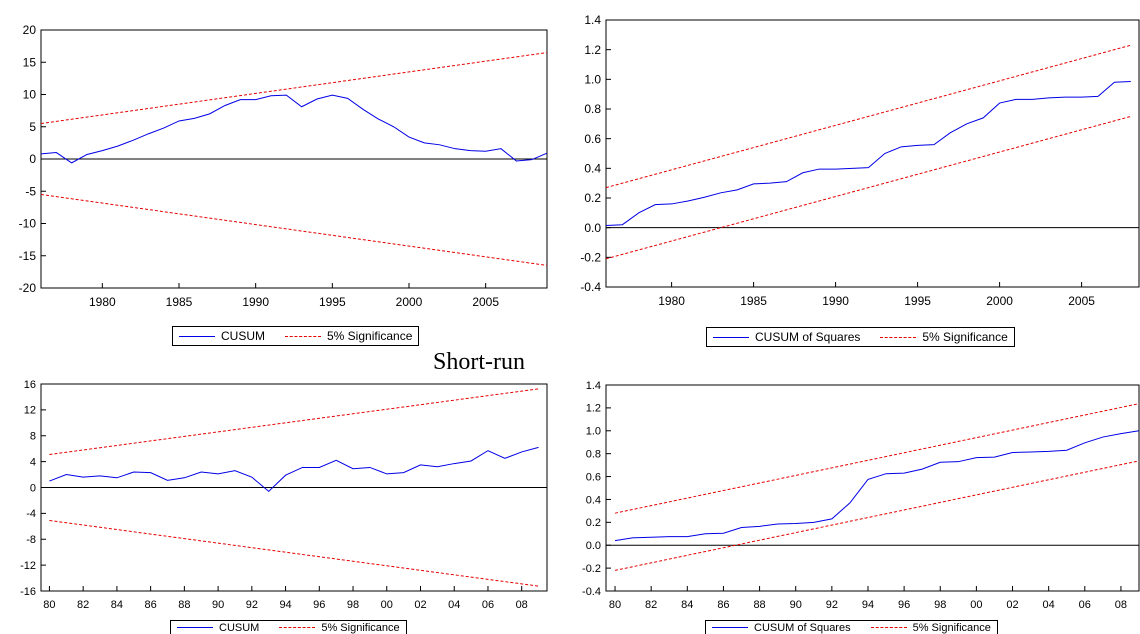 The image size is (1140, 634). Describe the element at coordinates (30, 95) in the screenshot. I see `y-tick-label: 10` at that location.